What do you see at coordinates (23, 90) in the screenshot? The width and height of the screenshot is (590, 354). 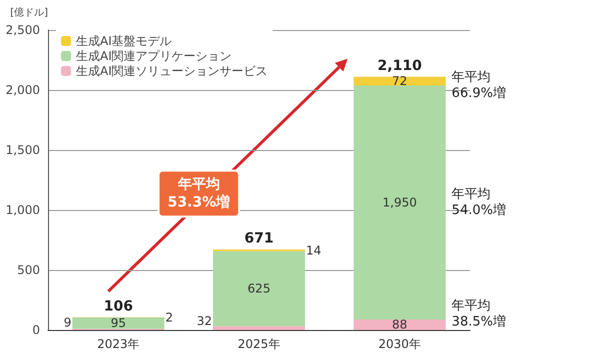 I see `y-tick-label: 2,000` at bounding box center [23, 90].